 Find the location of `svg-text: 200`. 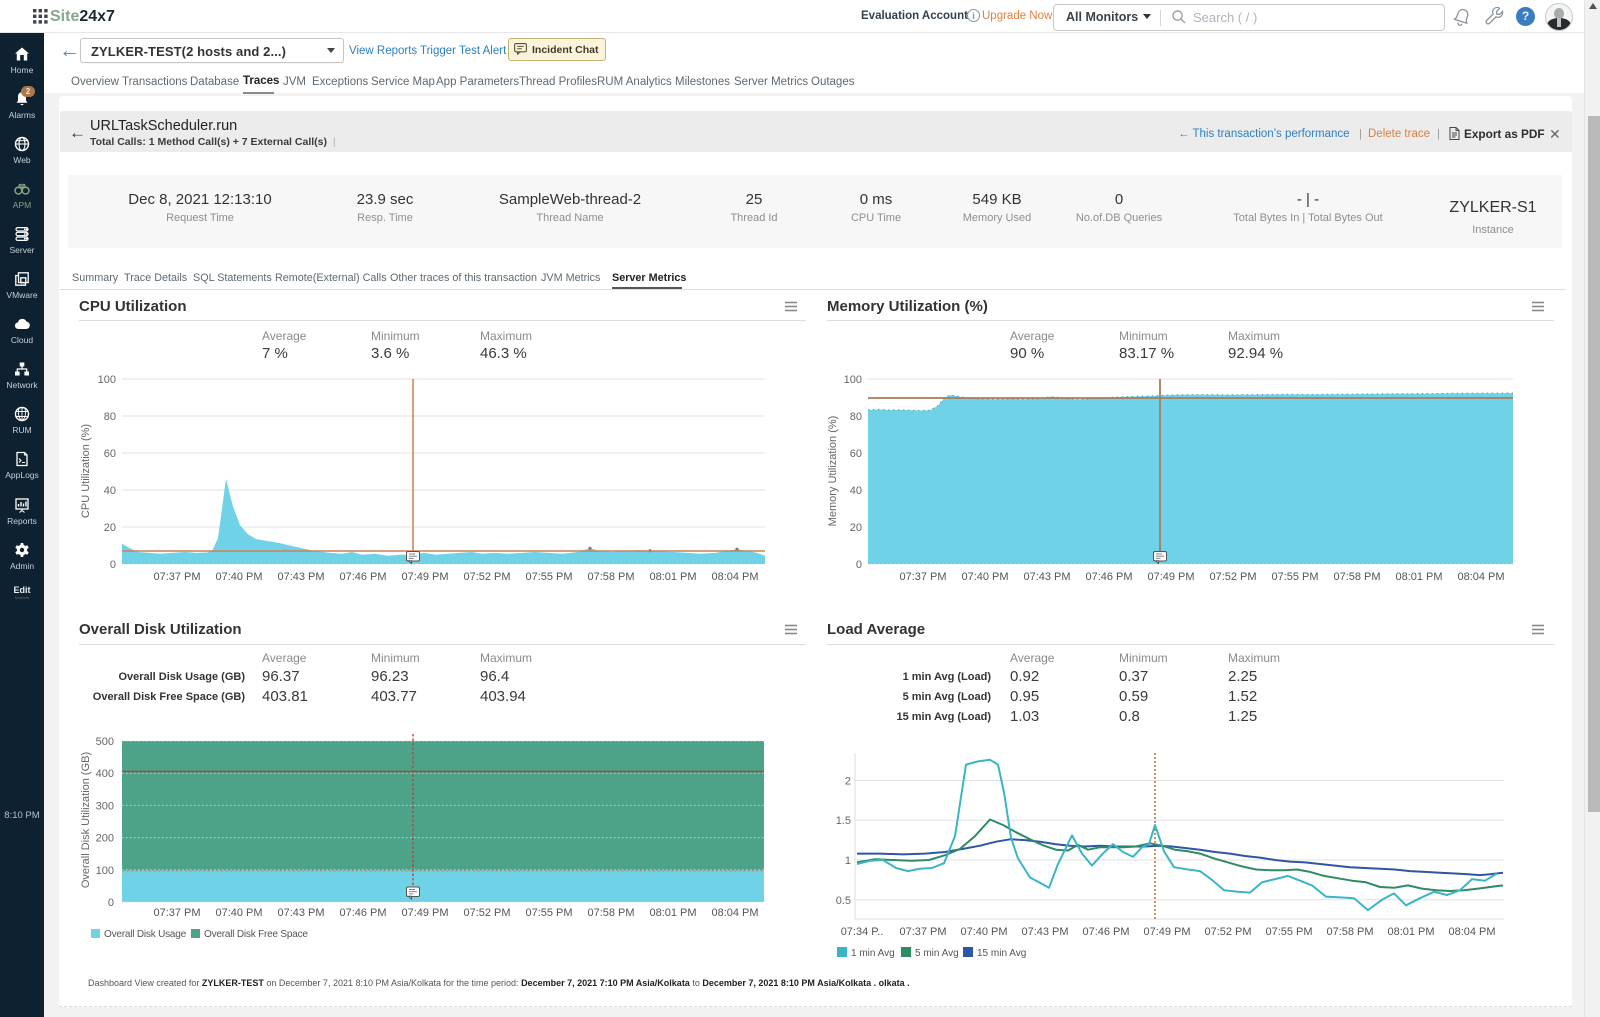

svg-text: 200 is located at coordinates (105, 839).